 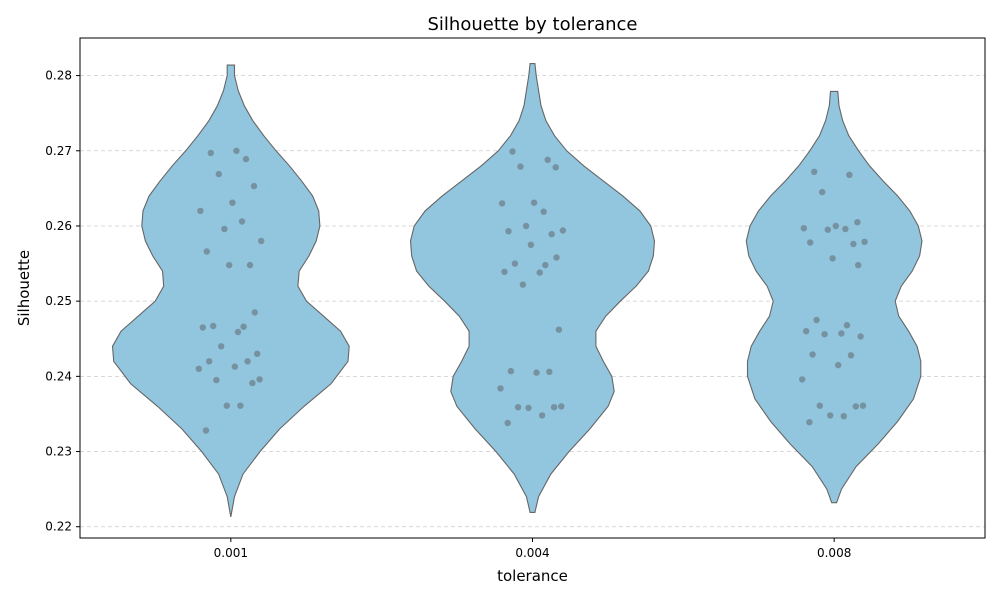 What do you see at coordinates (834, 553) in the screenshot?
I see `x-tick-label: 0.008` at bounding box center [834, 553].